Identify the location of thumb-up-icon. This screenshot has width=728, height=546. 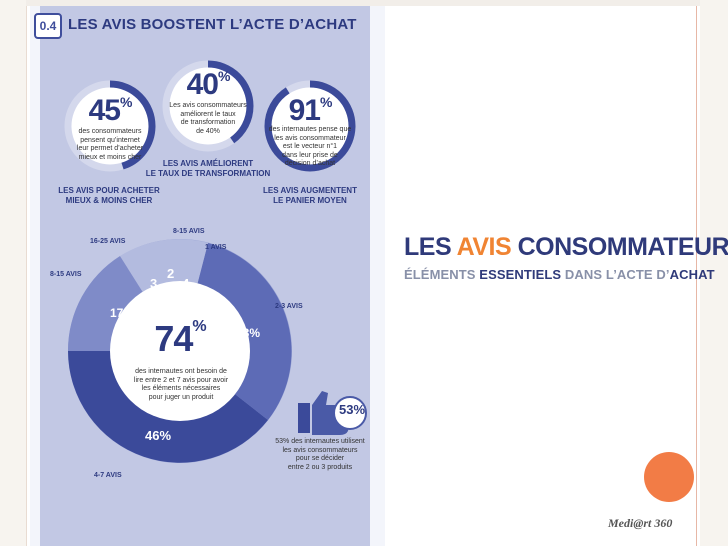
(332, 413).